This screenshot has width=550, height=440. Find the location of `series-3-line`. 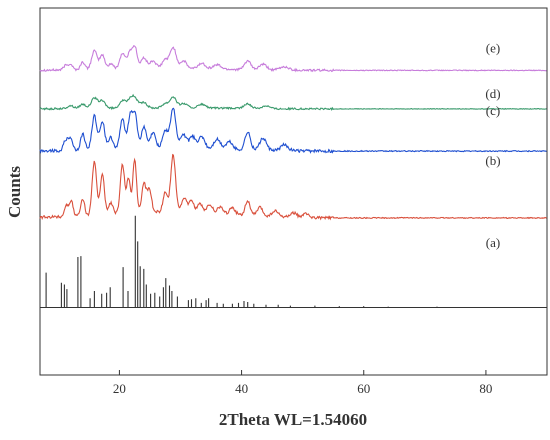

series-3-line is located at coordinates (293, 187).